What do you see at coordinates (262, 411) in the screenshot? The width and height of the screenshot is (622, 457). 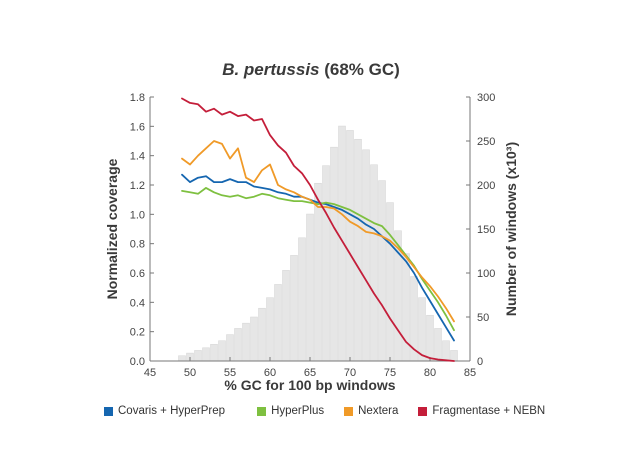 I see `legend-swatch-hyperplus` at bounding box center [262, 411].